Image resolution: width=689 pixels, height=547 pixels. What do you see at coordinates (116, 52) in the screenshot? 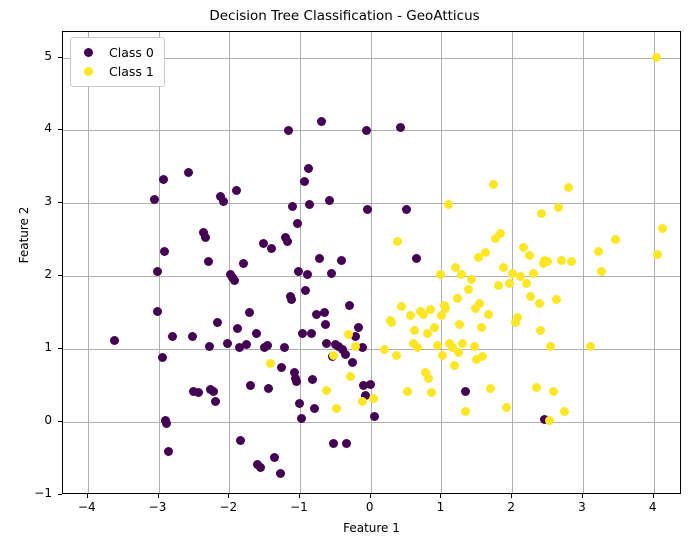
I see `legend-item: Class 0` at bounding box center [116, 52].